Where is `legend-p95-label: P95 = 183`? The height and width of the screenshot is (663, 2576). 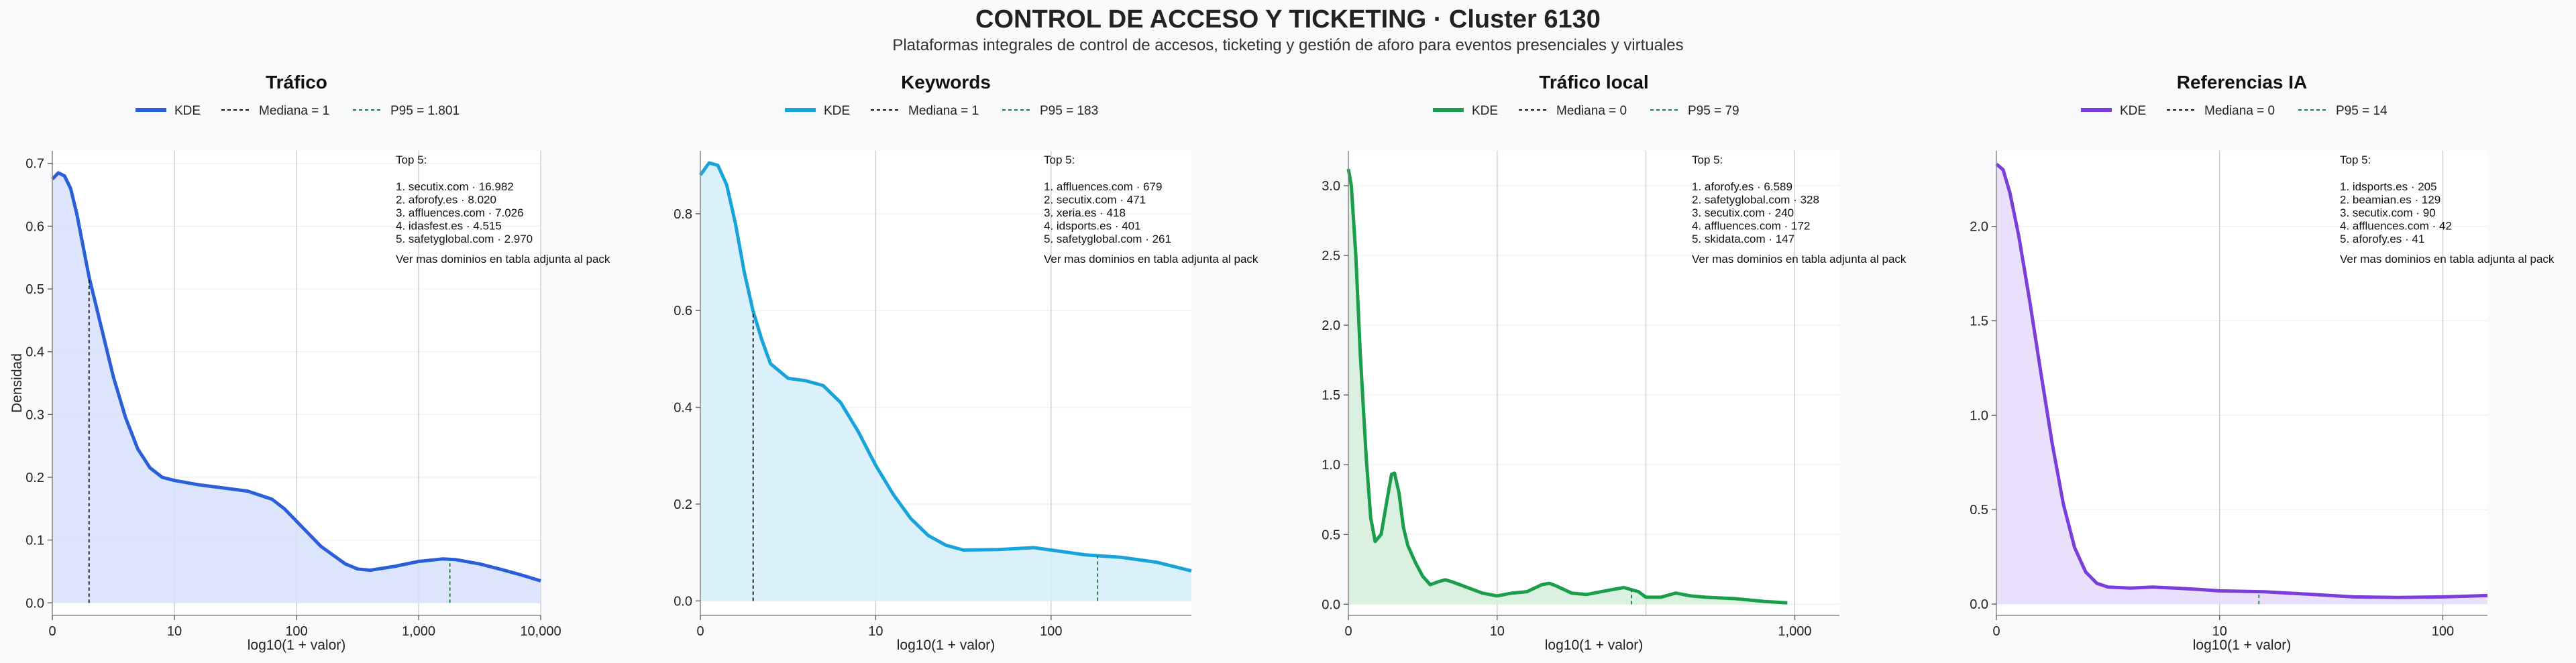 legend-p95-label: P95 = 183 is located at coordinates (1069, 111).